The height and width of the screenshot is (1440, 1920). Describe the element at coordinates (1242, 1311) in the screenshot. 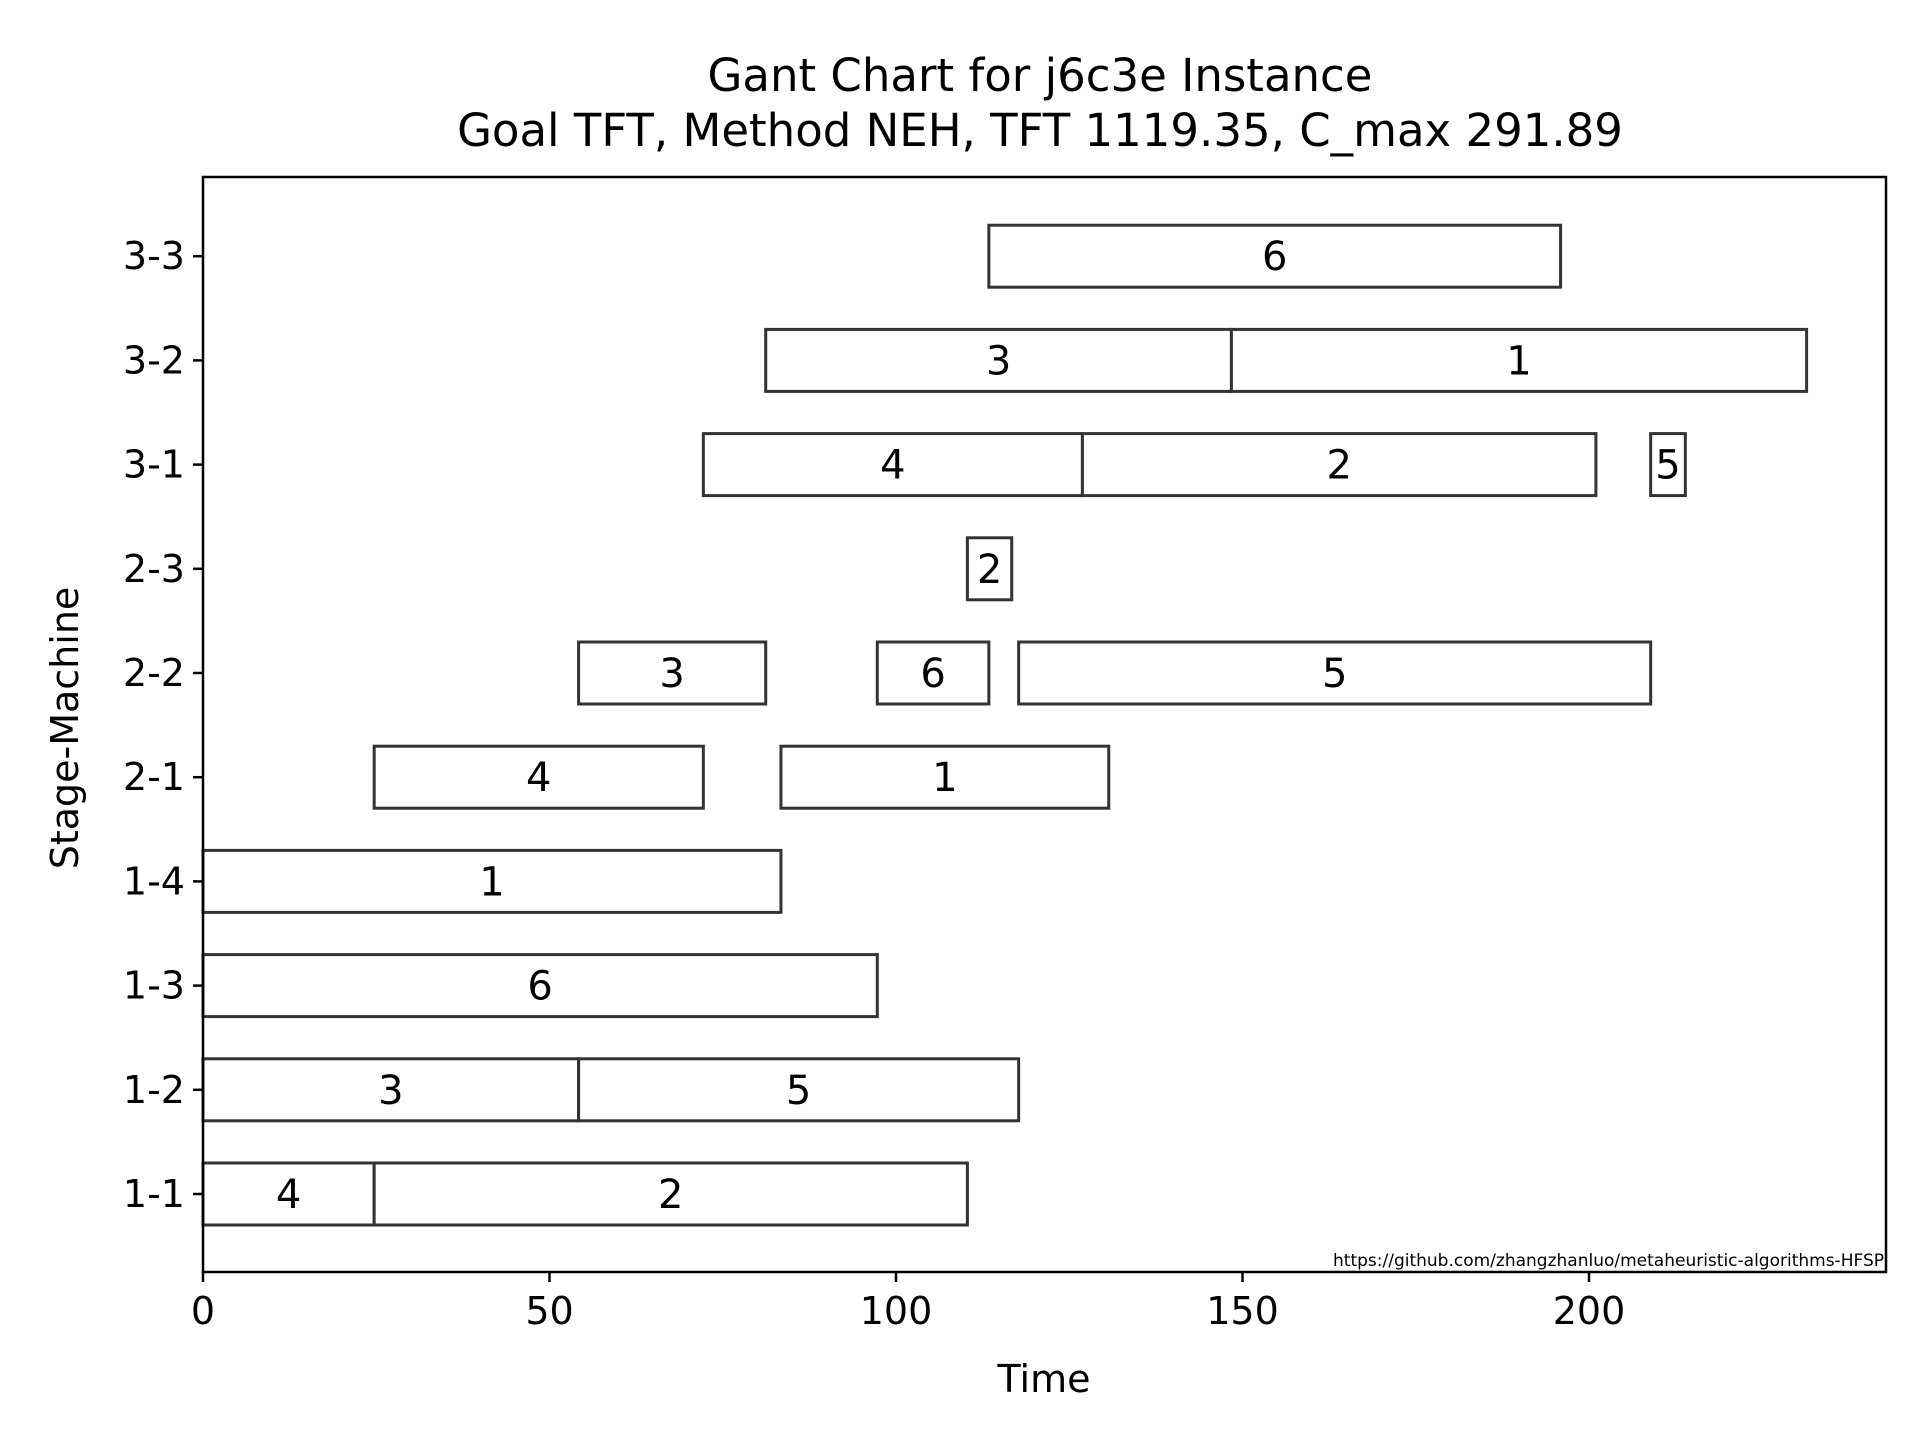

I see `x-tick-label: 150` at that location.